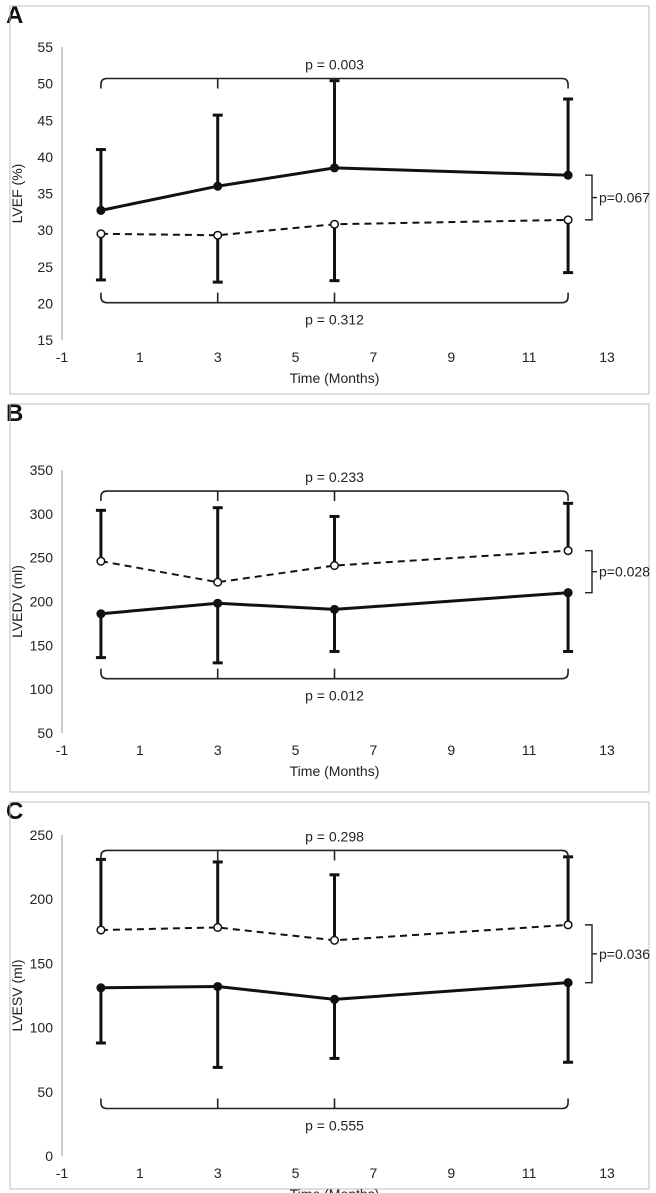  What do you see at coordinates (45, 194) in the screenshot?
I see `y-tick-label: 35` at bounding box center [45, 194].